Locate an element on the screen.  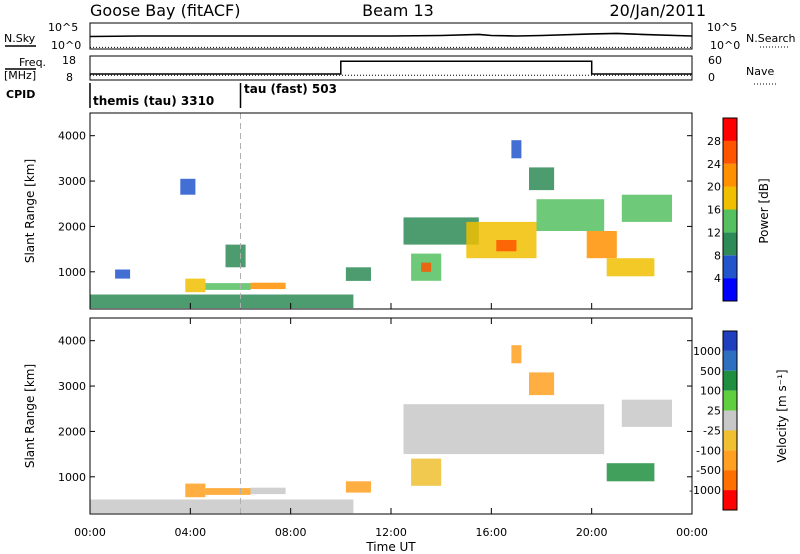
velocity-colorbar-tick-5: -100 is located at coordinates (708, 450).